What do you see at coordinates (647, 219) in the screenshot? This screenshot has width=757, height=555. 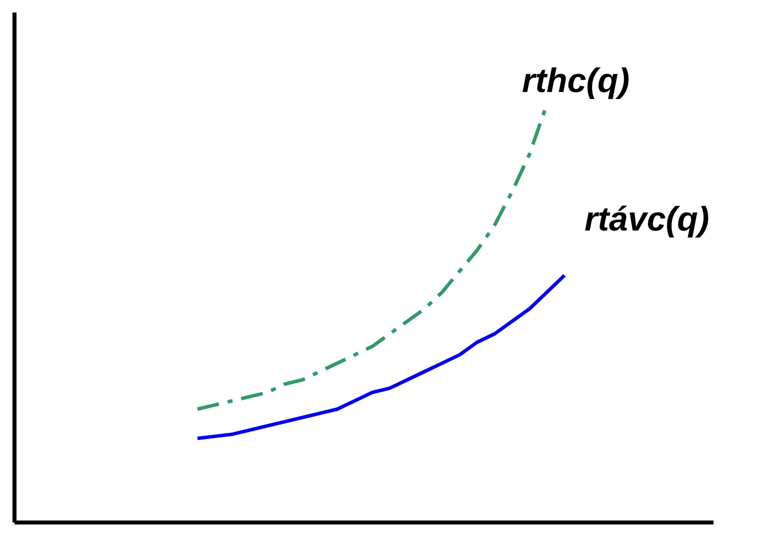 I see `series-label: rtávc(q)` at bounding box center [647, 219].